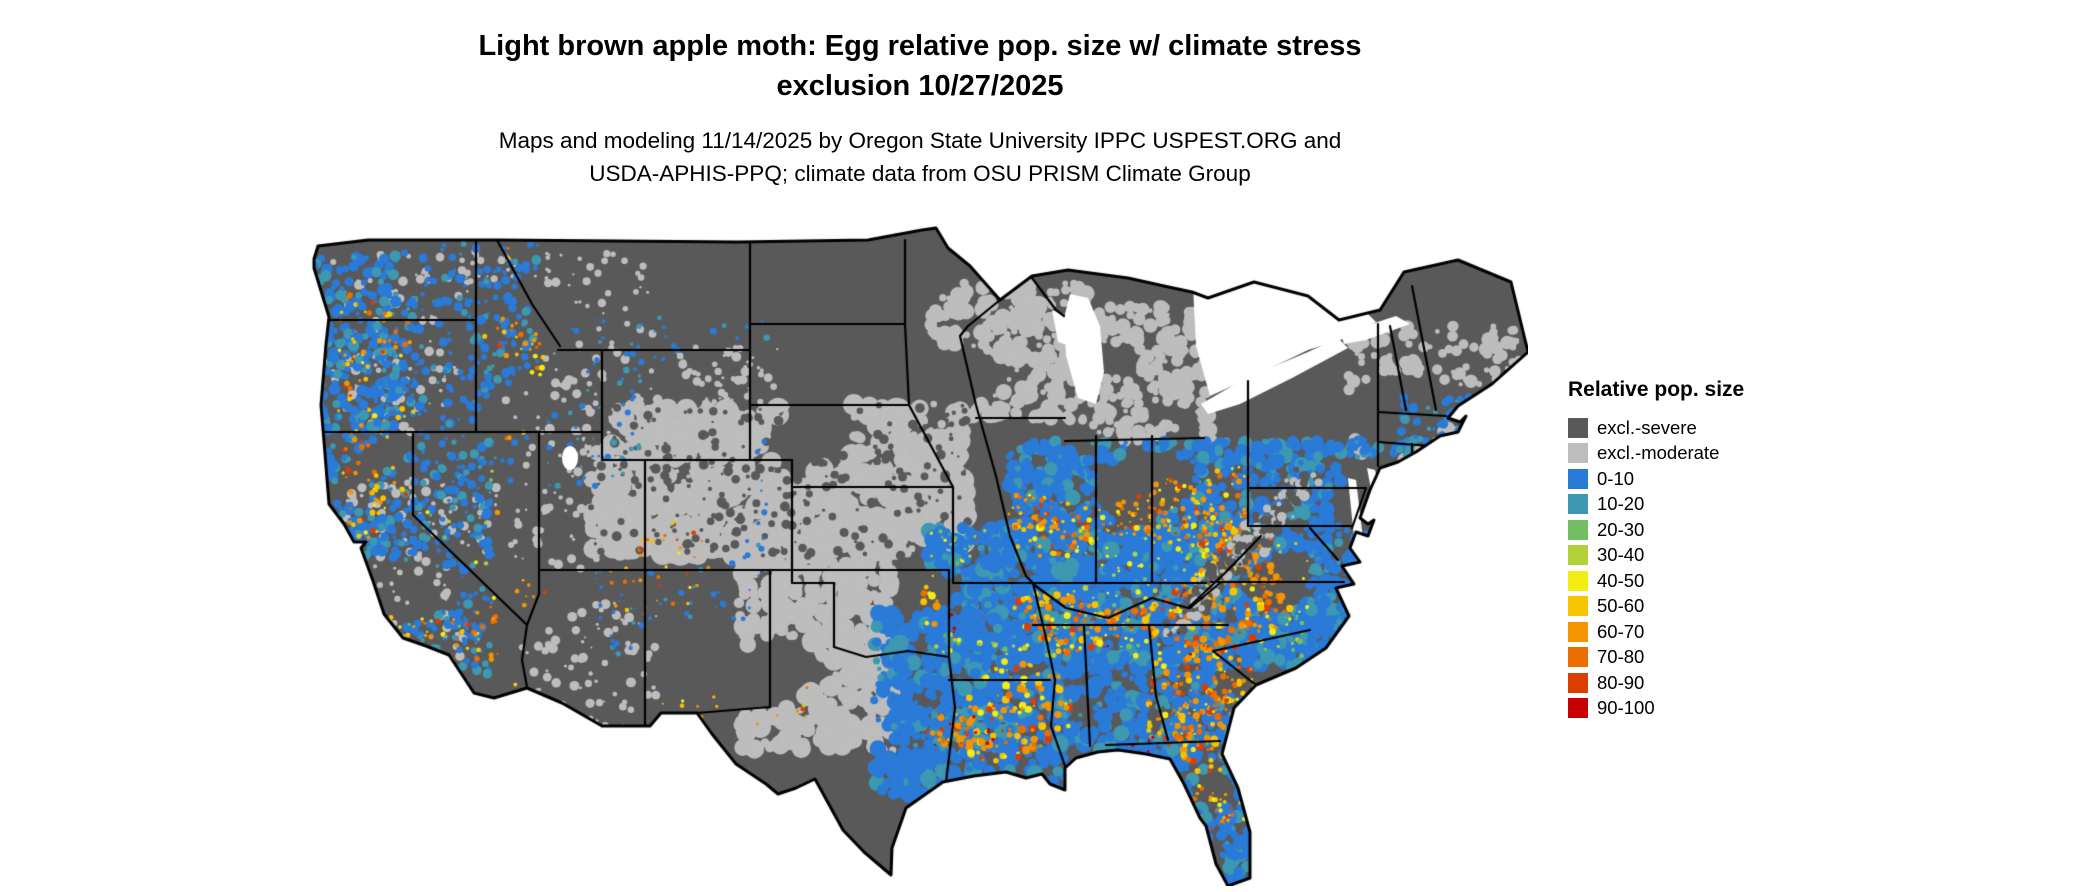  What do you see at coordinates (1626, 708) in the screenshot?
I see `legend-label: 90-100` at bounding box center [1626, 708].